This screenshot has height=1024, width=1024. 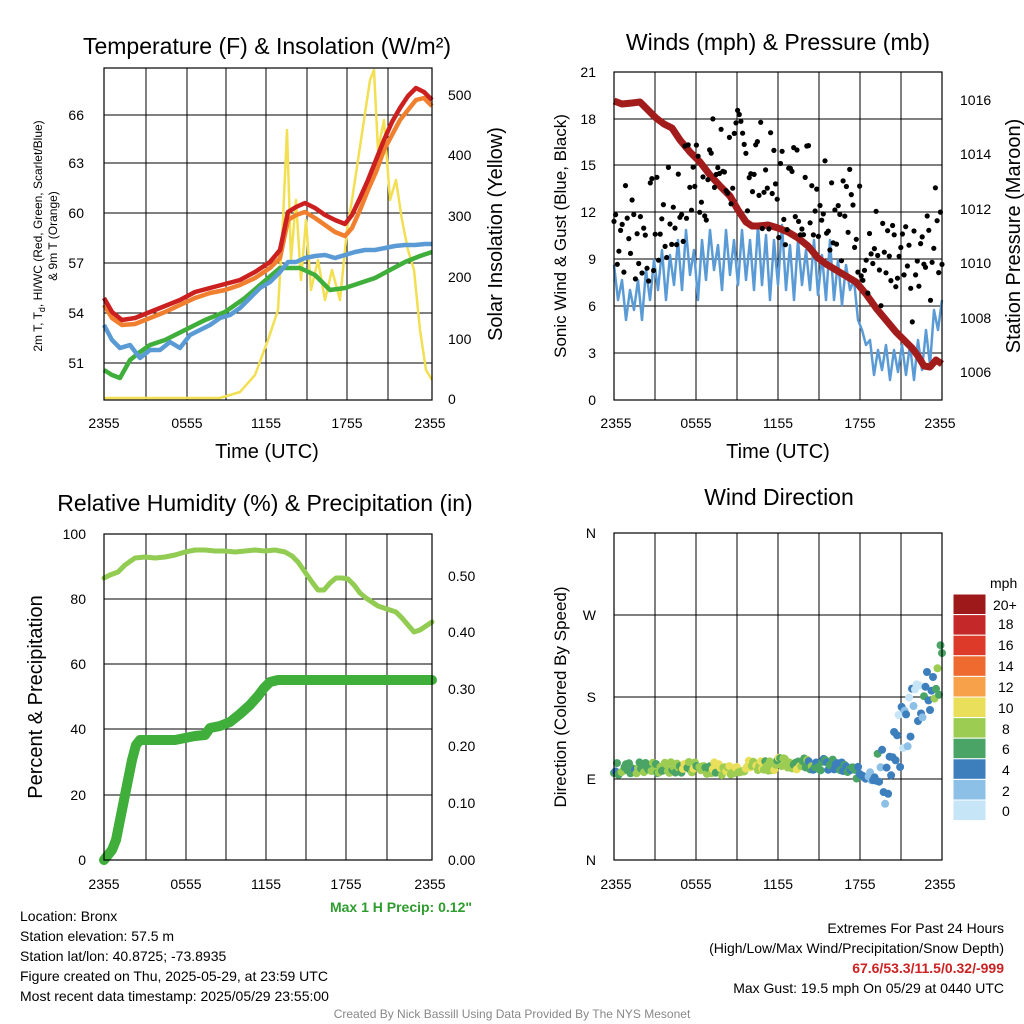 I want to click on legend-label: 8, so click(x=1006, y=729).